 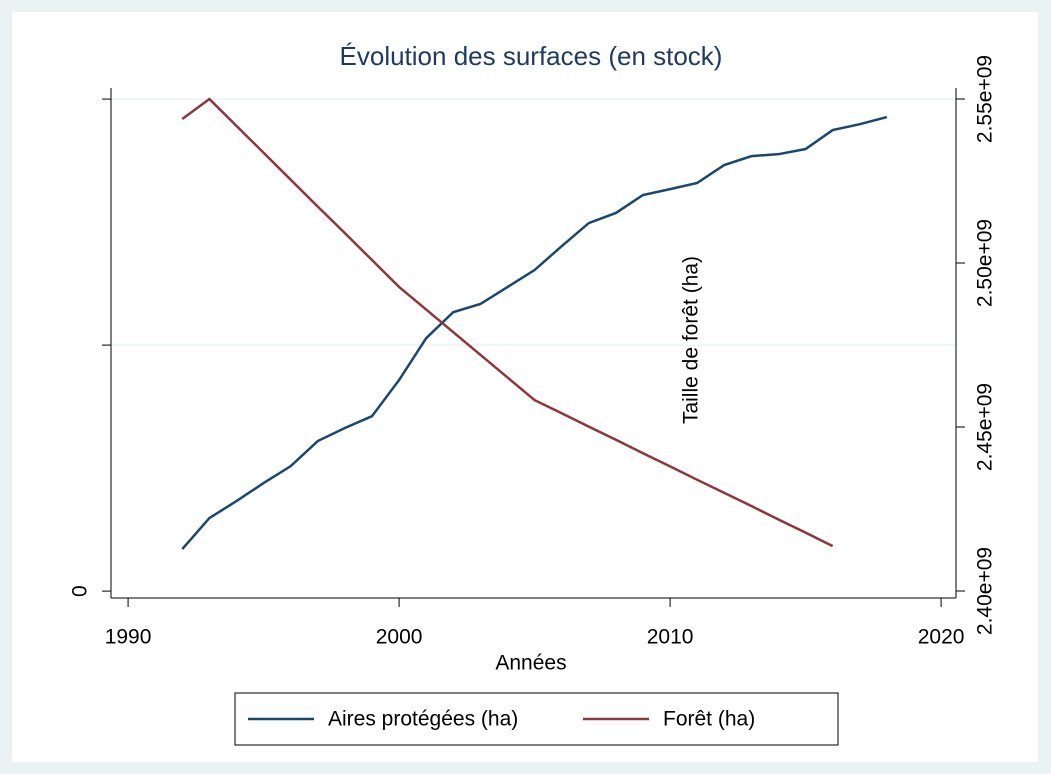 What do you see at coordinates (709, 719) in the screenshot?
I see `legend-label: Forêt (ha)` at bounding box center [709, 719].